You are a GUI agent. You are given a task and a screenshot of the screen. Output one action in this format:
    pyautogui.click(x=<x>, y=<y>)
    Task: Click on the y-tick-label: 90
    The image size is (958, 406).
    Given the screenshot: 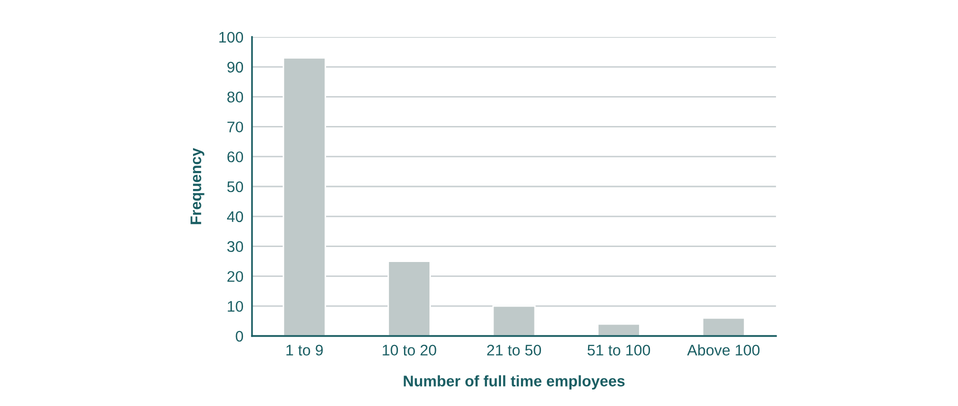 What is the action you would take?
    pyautogui.click(x=235, y=67)
    